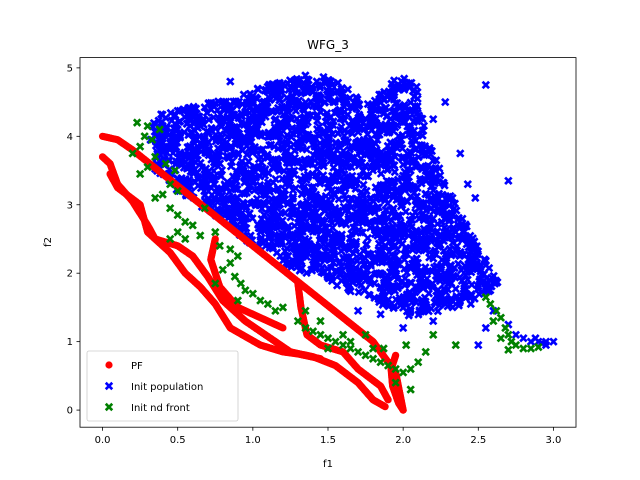  What do you see at coordinates (162, 386) in the screenshot?
I see `legend: PF Init population Init nd front` at bounding box center [162, 386].